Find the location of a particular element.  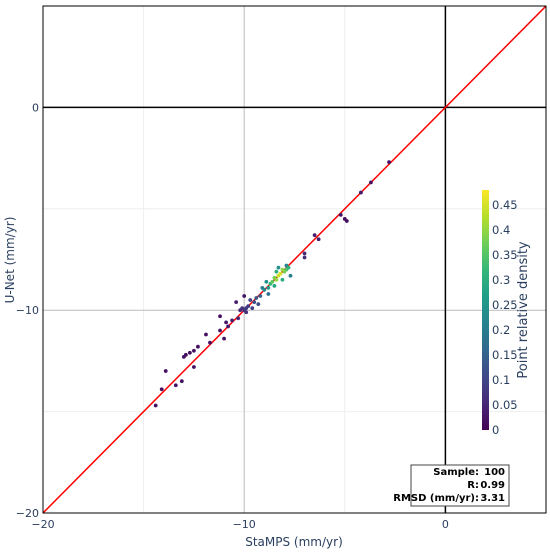

colorbar-tick-label: 0.25 is located at coordinates (505, 305).